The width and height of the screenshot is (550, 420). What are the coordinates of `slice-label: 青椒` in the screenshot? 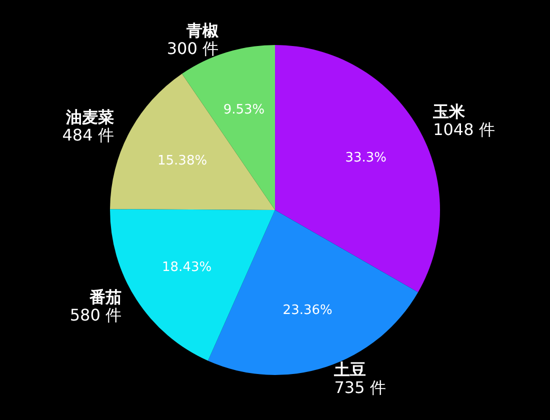 It's located at (202, 30).